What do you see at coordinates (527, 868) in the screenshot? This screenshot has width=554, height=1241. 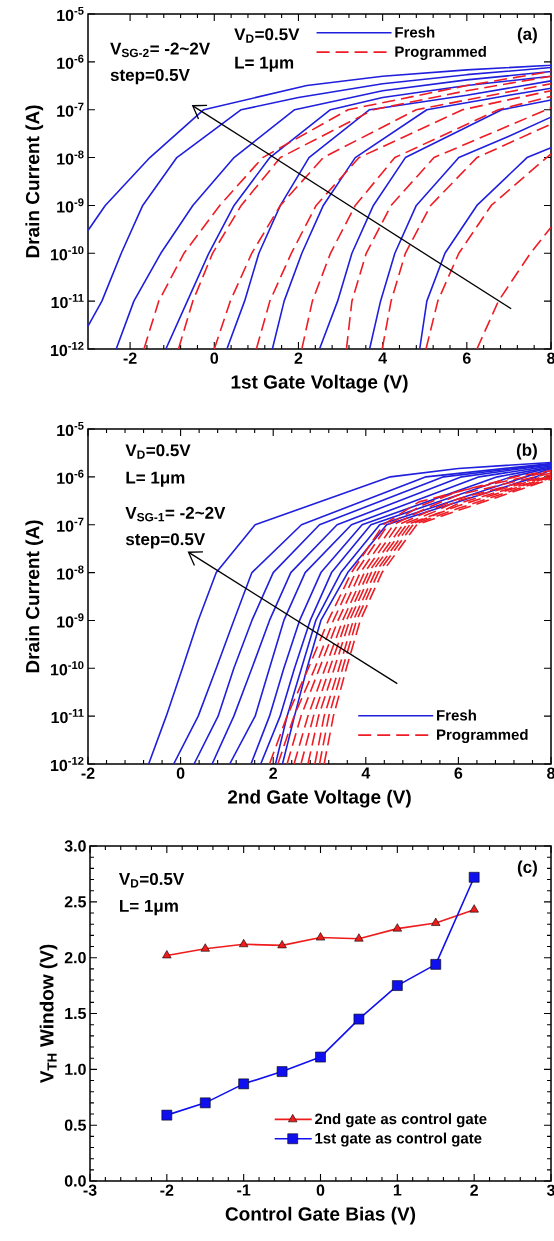 I see `annotation: (c)` at bounding box center [527, 868].